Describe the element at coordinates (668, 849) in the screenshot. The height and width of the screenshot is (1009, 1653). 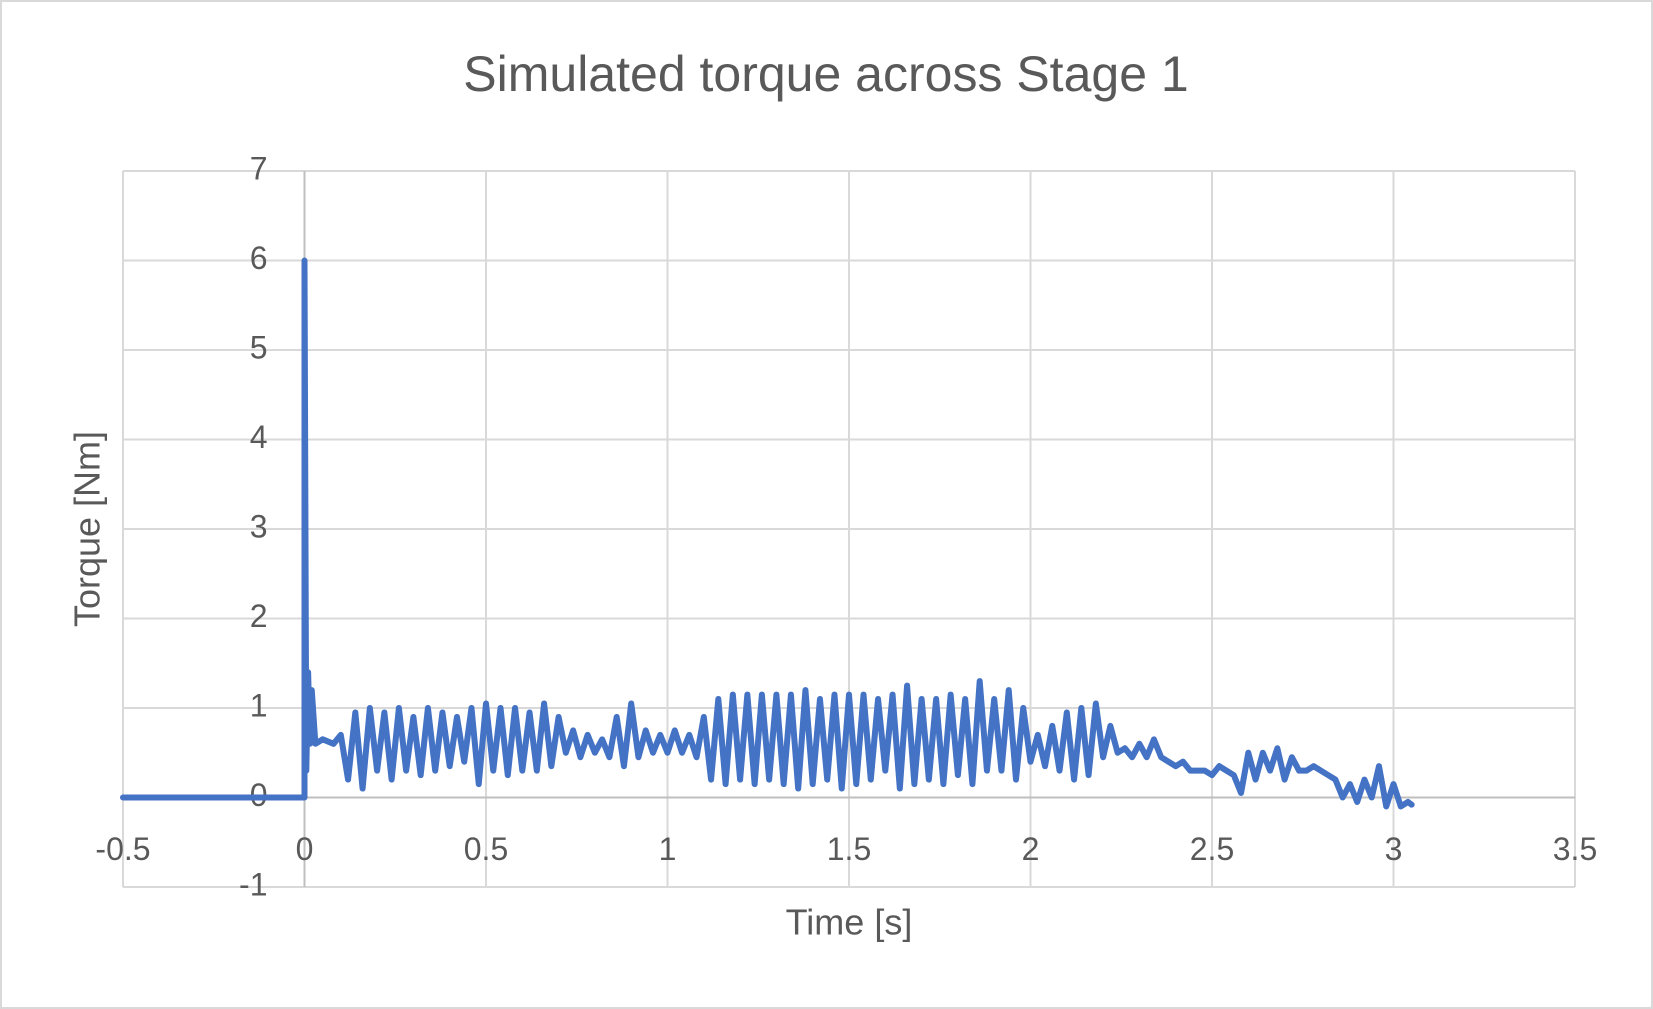
I see `x-tick-label: 1` at that location.